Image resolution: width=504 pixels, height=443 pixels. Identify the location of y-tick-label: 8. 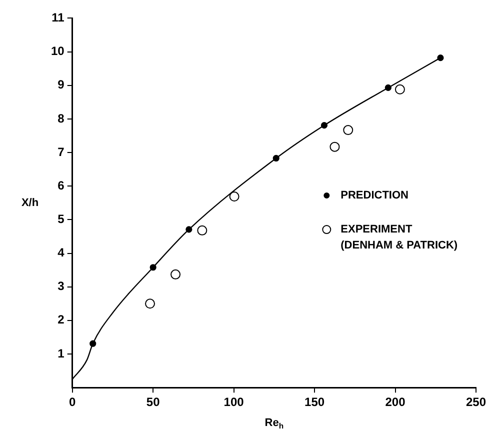
(61, 118).